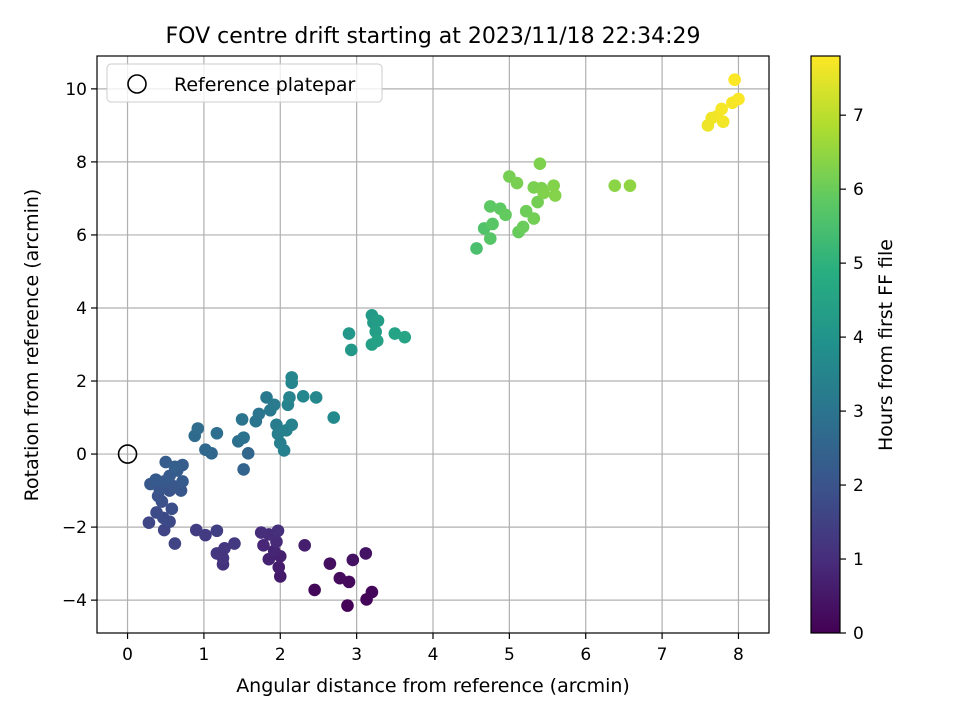 Image resolution: width=960 pixels, height=720 pixels. What do you see at coordinates (203, 655) in the screenshot?
I see `x-tick-label: 1` at bounding box center [203, 655].